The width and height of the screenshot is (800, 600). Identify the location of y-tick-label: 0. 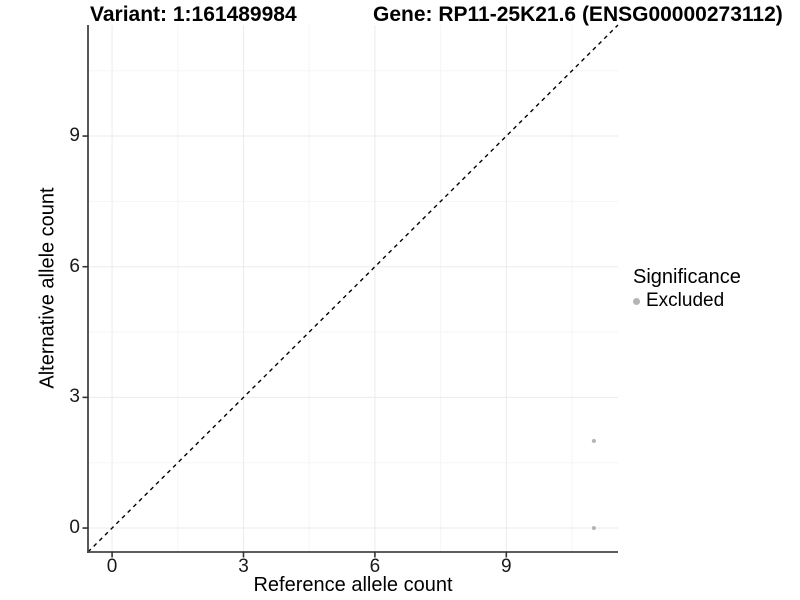
(74, 528).